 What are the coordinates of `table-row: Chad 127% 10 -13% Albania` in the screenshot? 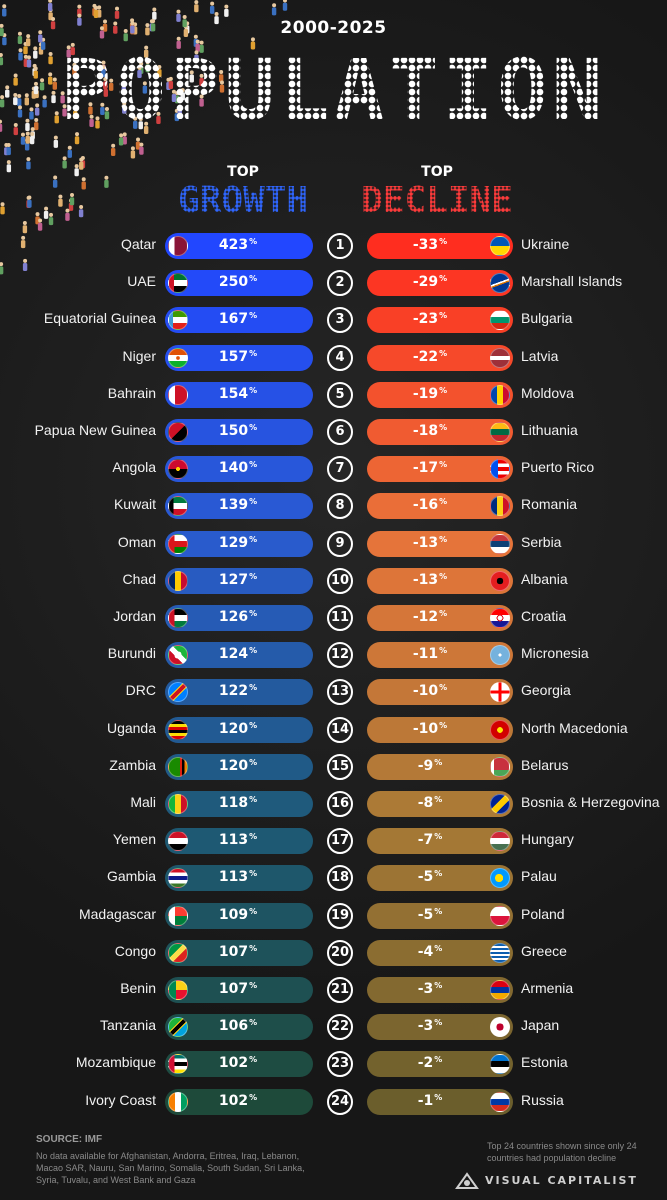 It's located at (333, 580).